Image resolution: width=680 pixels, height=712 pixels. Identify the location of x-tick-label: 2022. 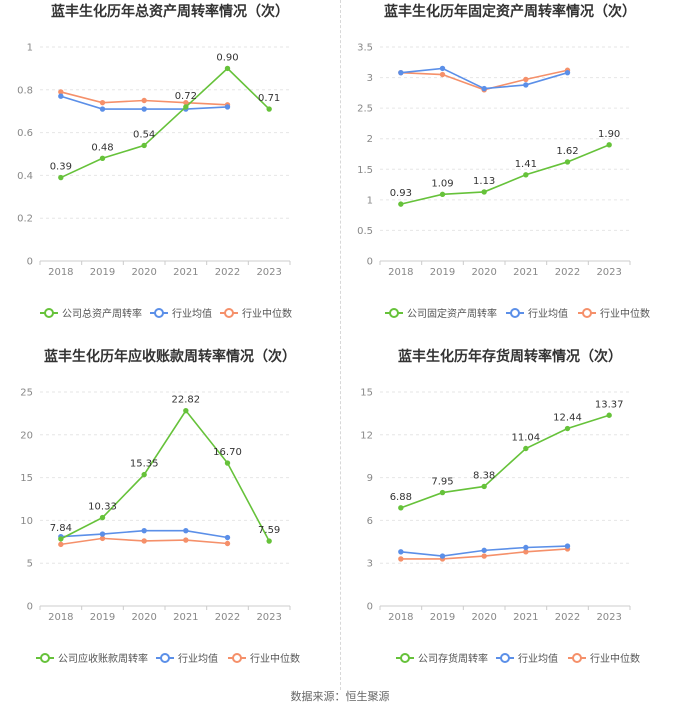
(227, 617).